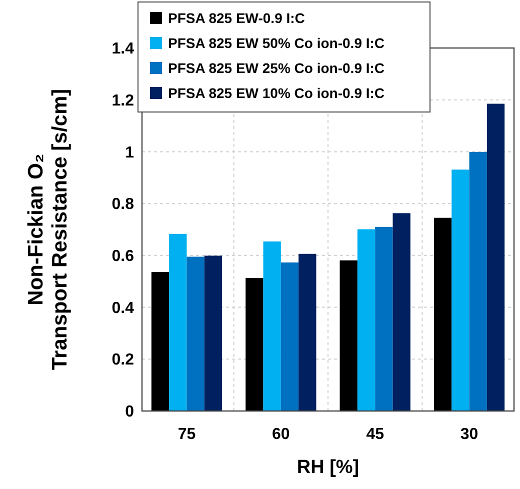  Describe the element at coordinates (328, 467) in the screenshot. I see `x-axis-title: RH [%]` at that location.